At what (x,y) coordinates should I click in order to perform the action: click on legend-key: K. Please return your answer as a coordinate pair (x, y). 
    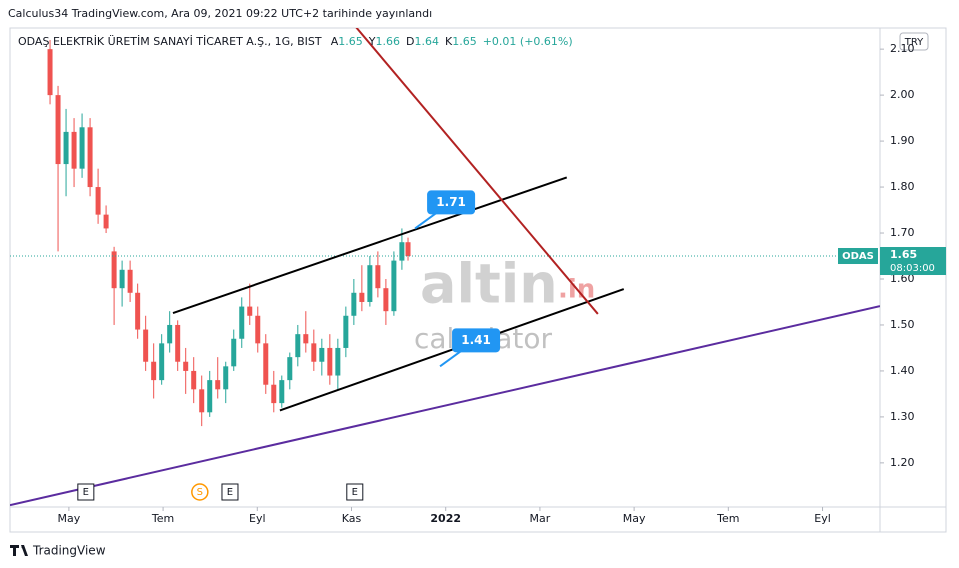
    Looking at the image, I should click on (449, 41).